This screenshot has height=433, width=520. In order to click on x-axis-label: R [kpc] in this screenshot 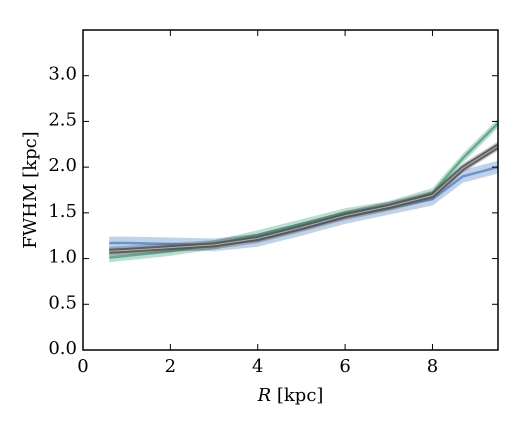, I will do `click(290, 395)`.